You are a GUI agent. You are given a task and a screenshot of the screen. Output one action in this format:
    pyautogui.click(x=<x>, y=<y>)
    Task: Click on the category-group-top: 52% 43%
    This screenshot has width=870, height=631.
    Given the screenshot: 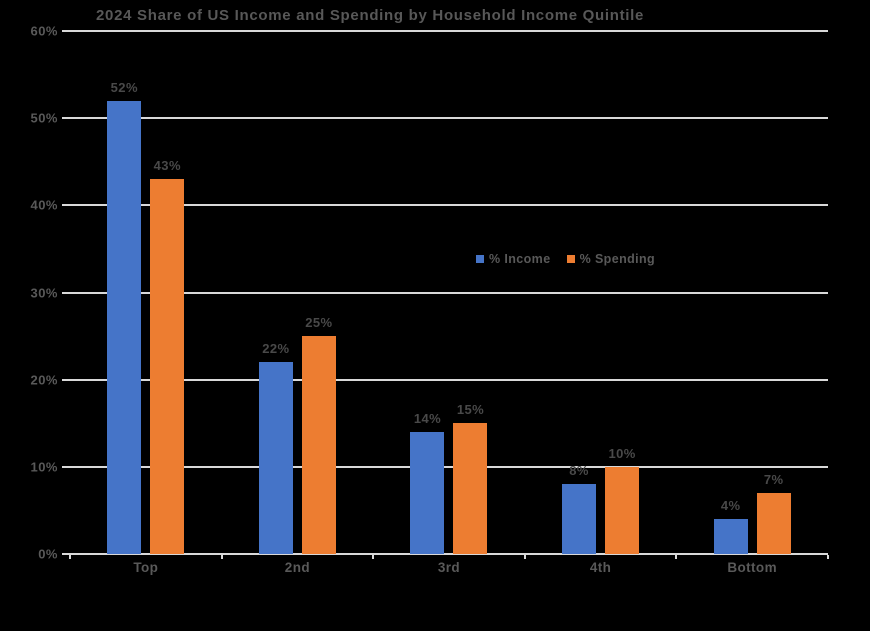 What is the action you would take?
    pyautogui.click(x=146, y=292)
    